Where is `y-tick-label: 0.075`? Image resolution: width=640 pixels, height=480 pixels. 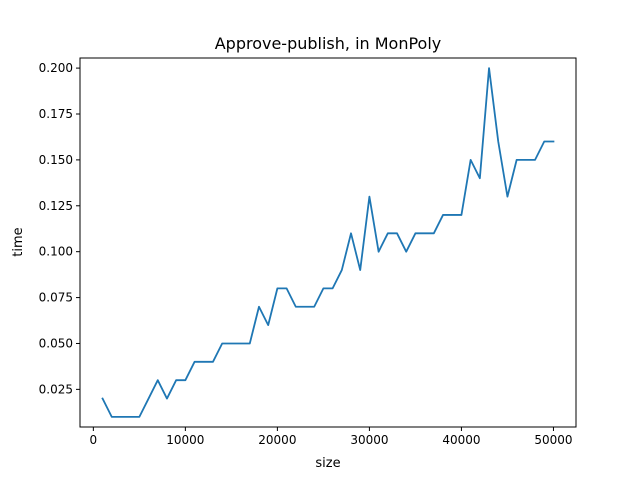 y-tick-label: 0.075 is located at coordinates (56, 298).